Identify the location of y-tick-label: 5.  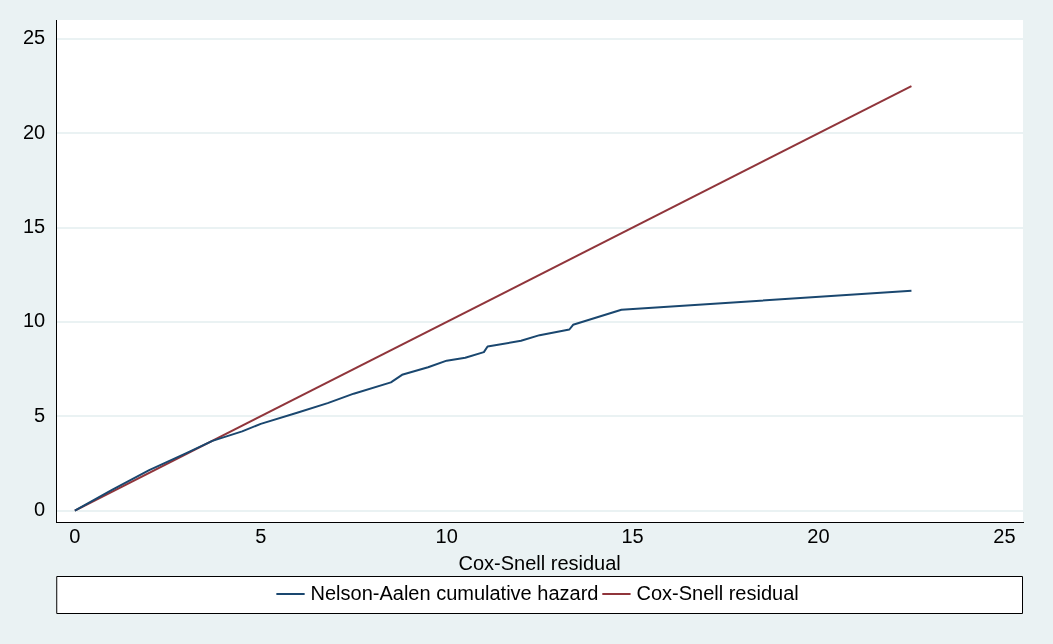
(40, 414).